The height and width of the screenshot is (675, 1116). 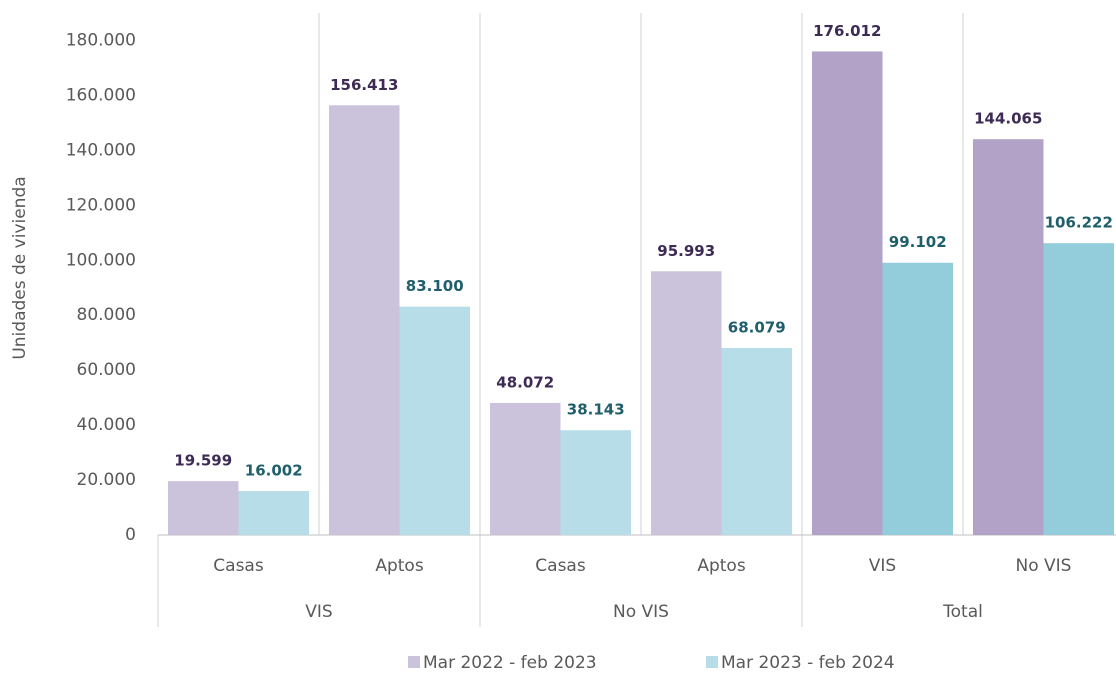 I want to click on x-tick-label: VIS, so click(x=882, y=566).